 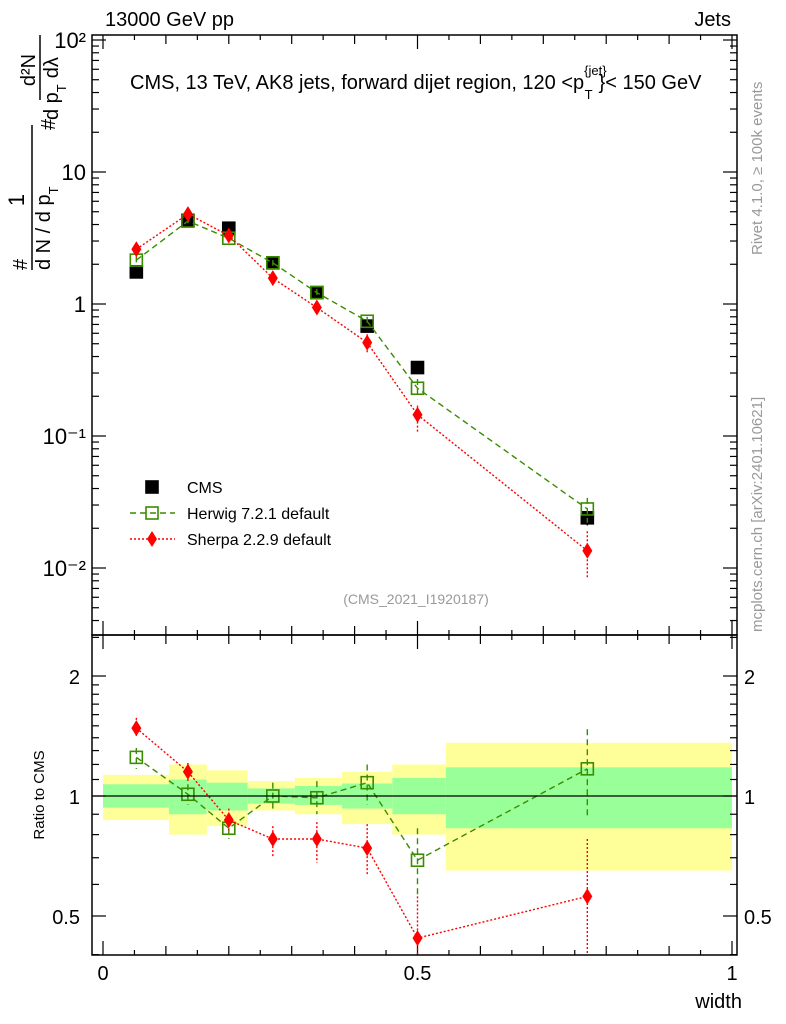 What do you see at coordinates (64, 436) in the screenshot?
I see `main-y-tick-label: 10⁻¹` at bounding box center [64, 436].